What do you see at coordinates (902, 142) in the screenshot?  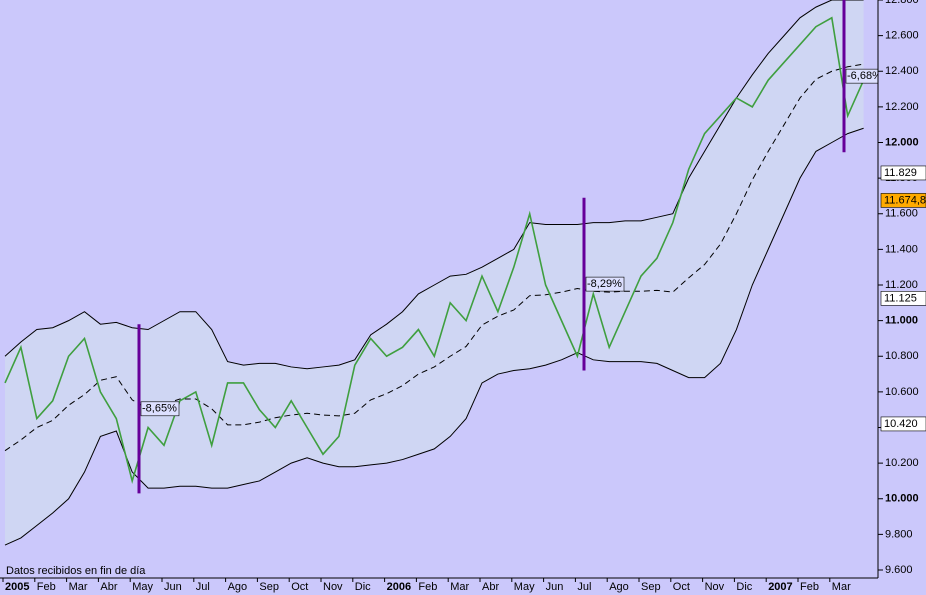 I see `y-tick-label: 12.000` at bounding box center [902, 142].